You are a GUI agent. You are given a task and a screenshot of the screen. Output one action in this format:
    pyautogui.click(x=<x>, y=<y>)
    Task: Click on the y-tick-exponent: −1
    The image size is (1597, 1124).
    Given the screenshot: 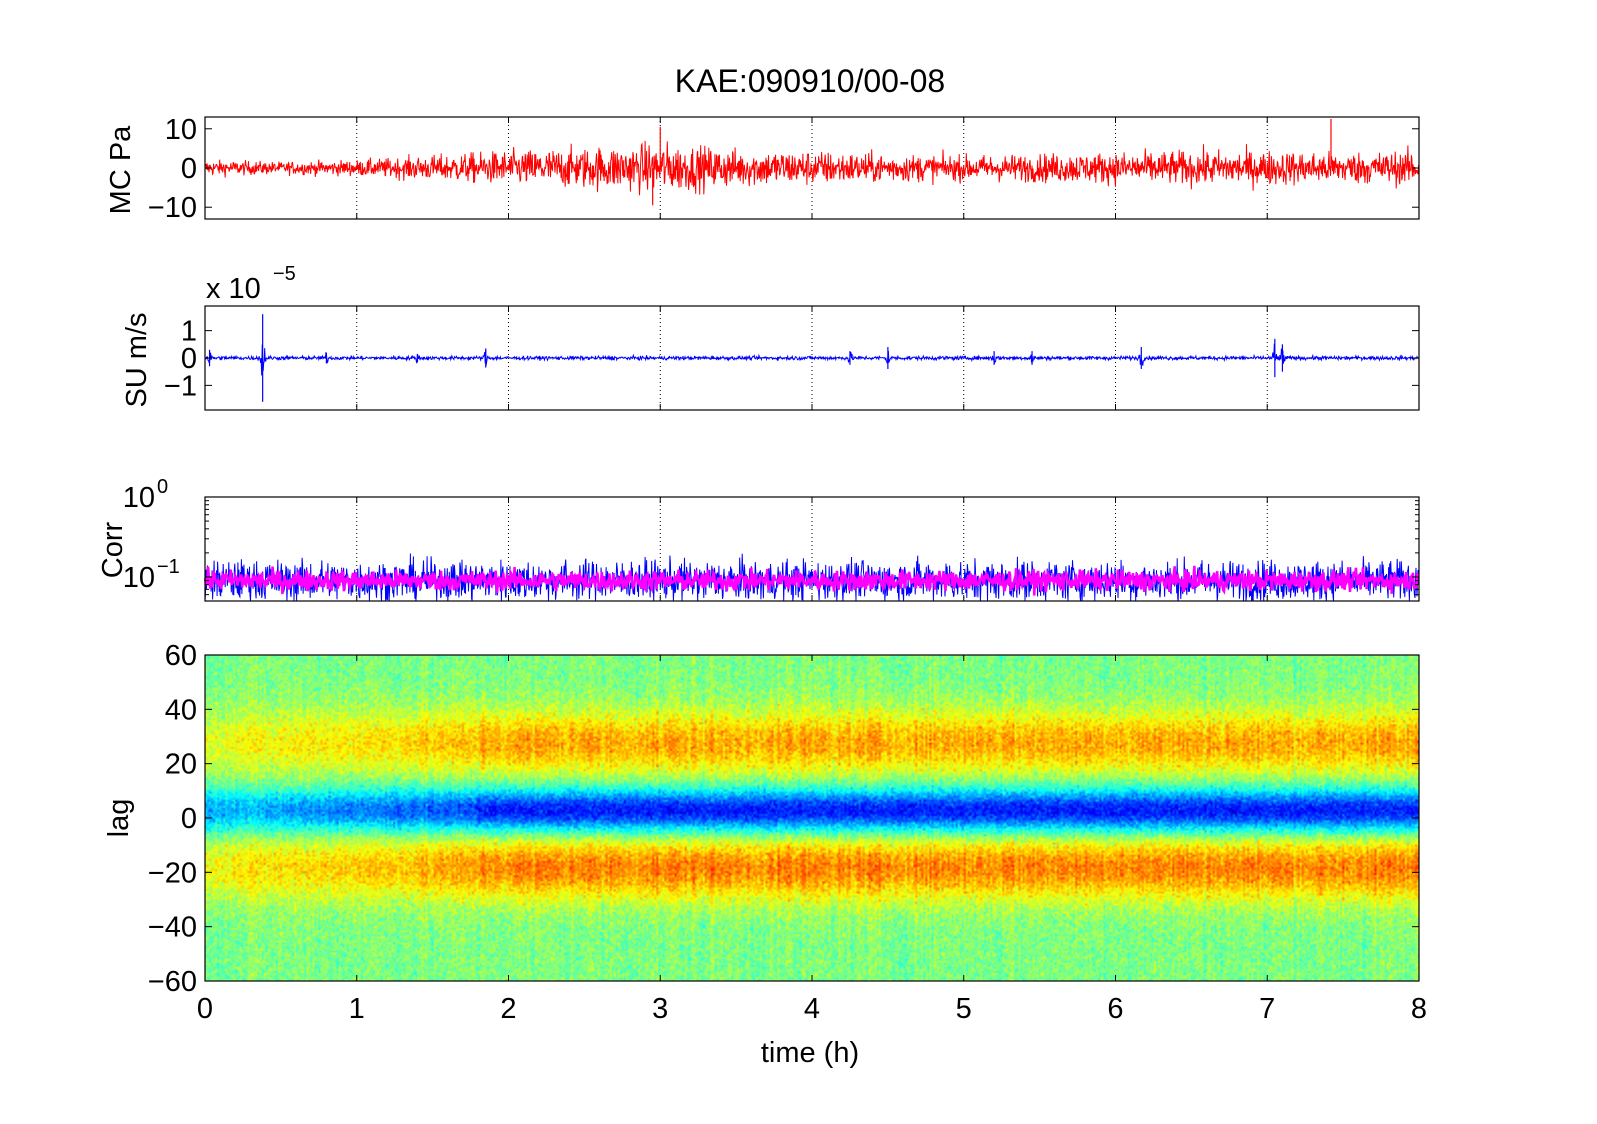 What is the action you would take?
    pyautogui.click(x=168, y=567)
    